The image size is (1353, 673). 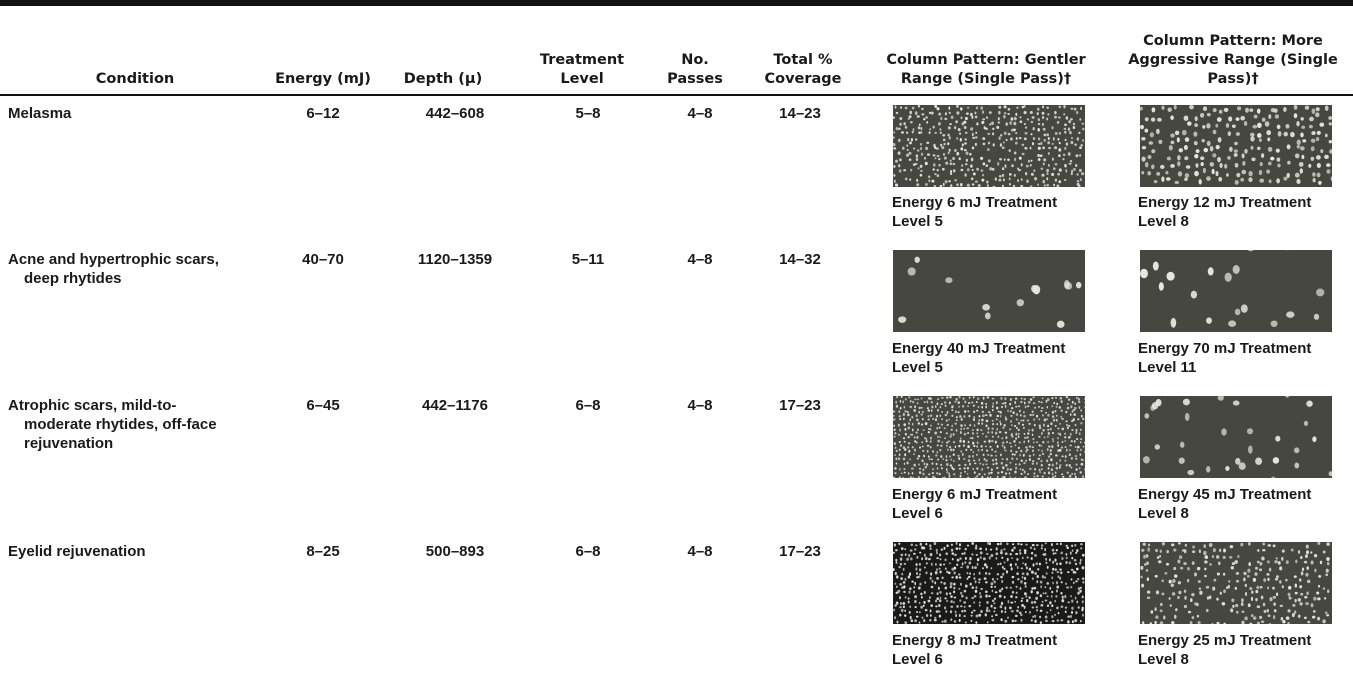 What do you see at coordinates (1245, 650) in the screenshot?
I see `aggressive-caption: Energy 25 mJ Treatment Level 8` at bounding box center [1245, 650].